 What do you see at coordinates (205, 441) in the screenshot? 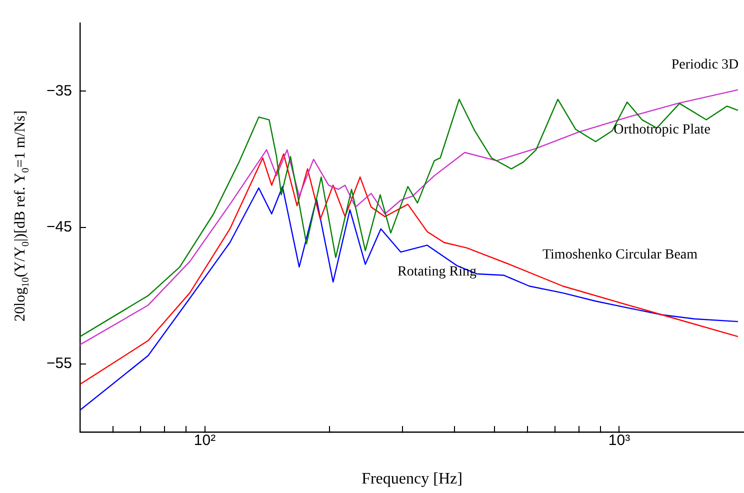
I see `x-tick-label: 10²` at bounding box center [205, 441].